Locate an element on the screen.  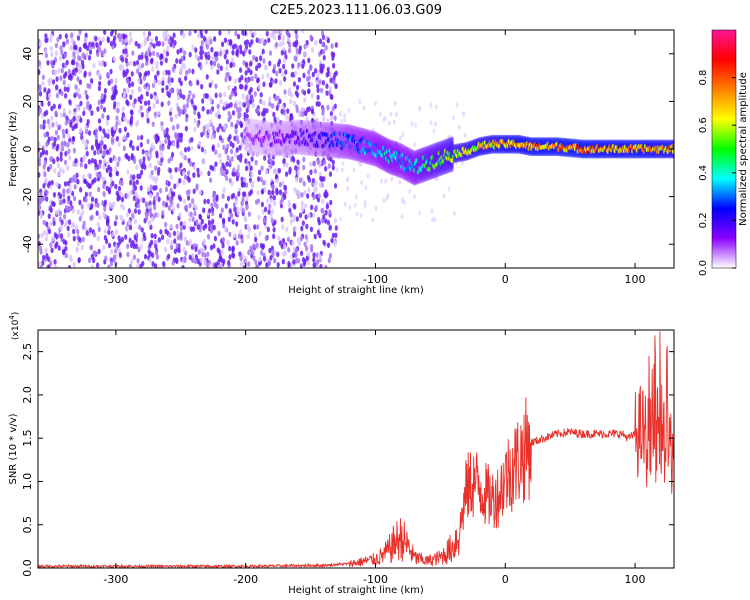
x-tick-label: -300 is located at coordinates (115, 279).